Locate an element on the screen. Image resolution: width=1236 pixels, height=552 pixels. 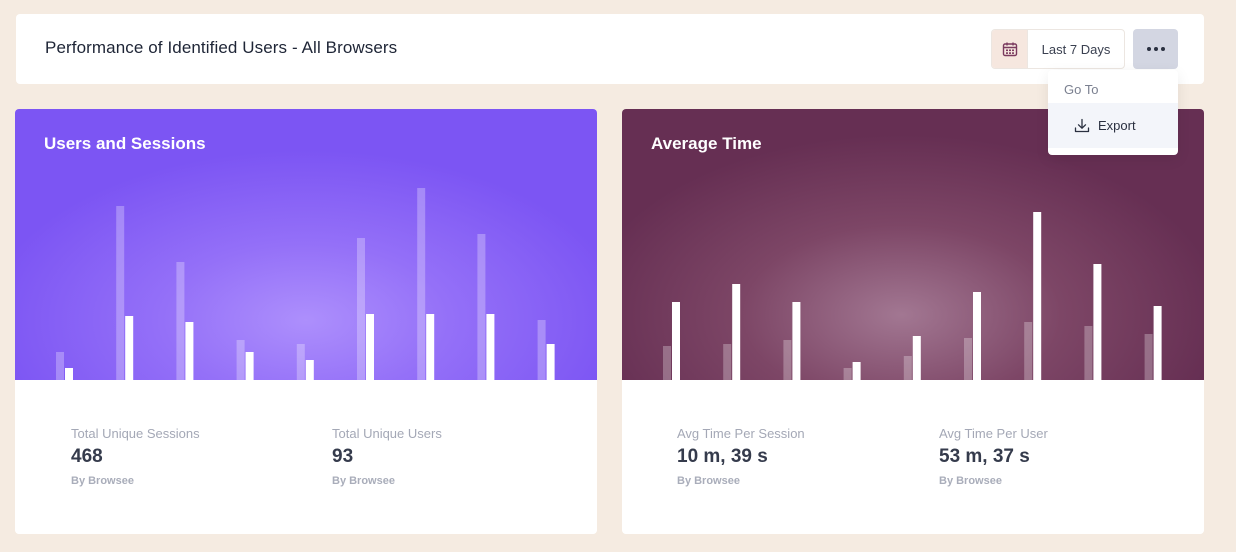
export-menu-item: Export is located at coordinates (1113, 125).